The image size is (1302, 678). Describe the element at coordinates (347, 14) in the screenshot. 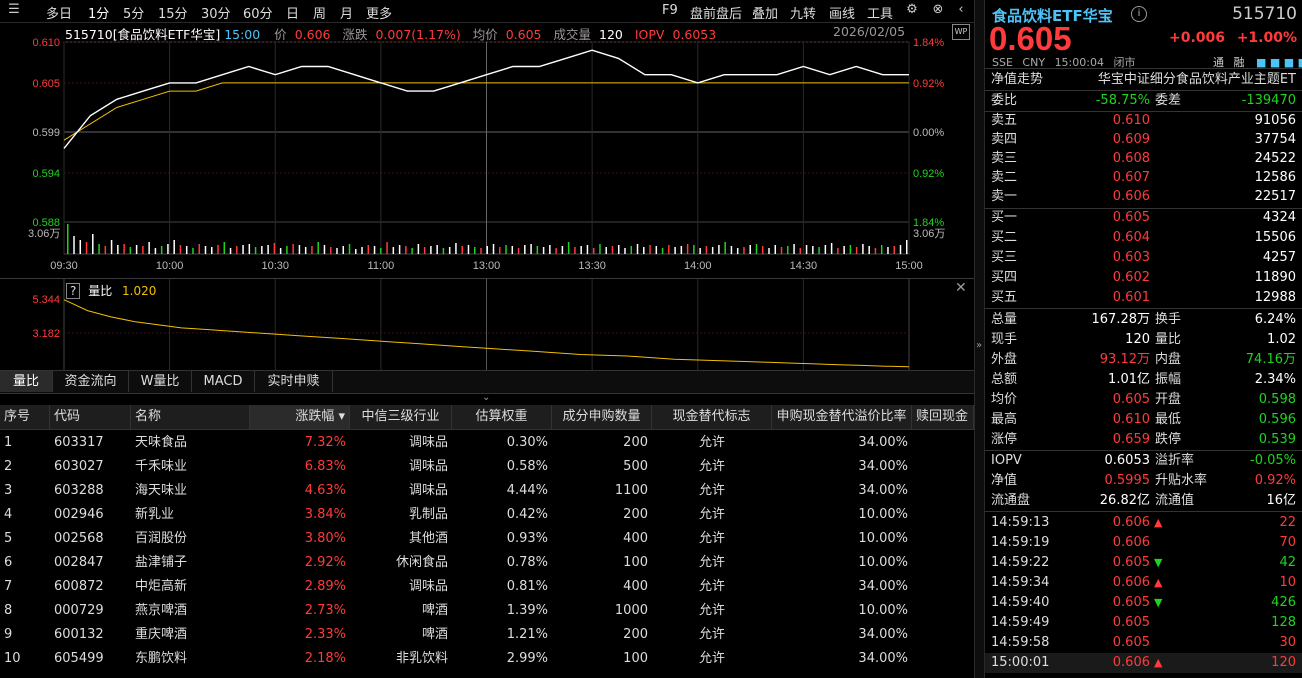

I see `period-month: 月` at that location.